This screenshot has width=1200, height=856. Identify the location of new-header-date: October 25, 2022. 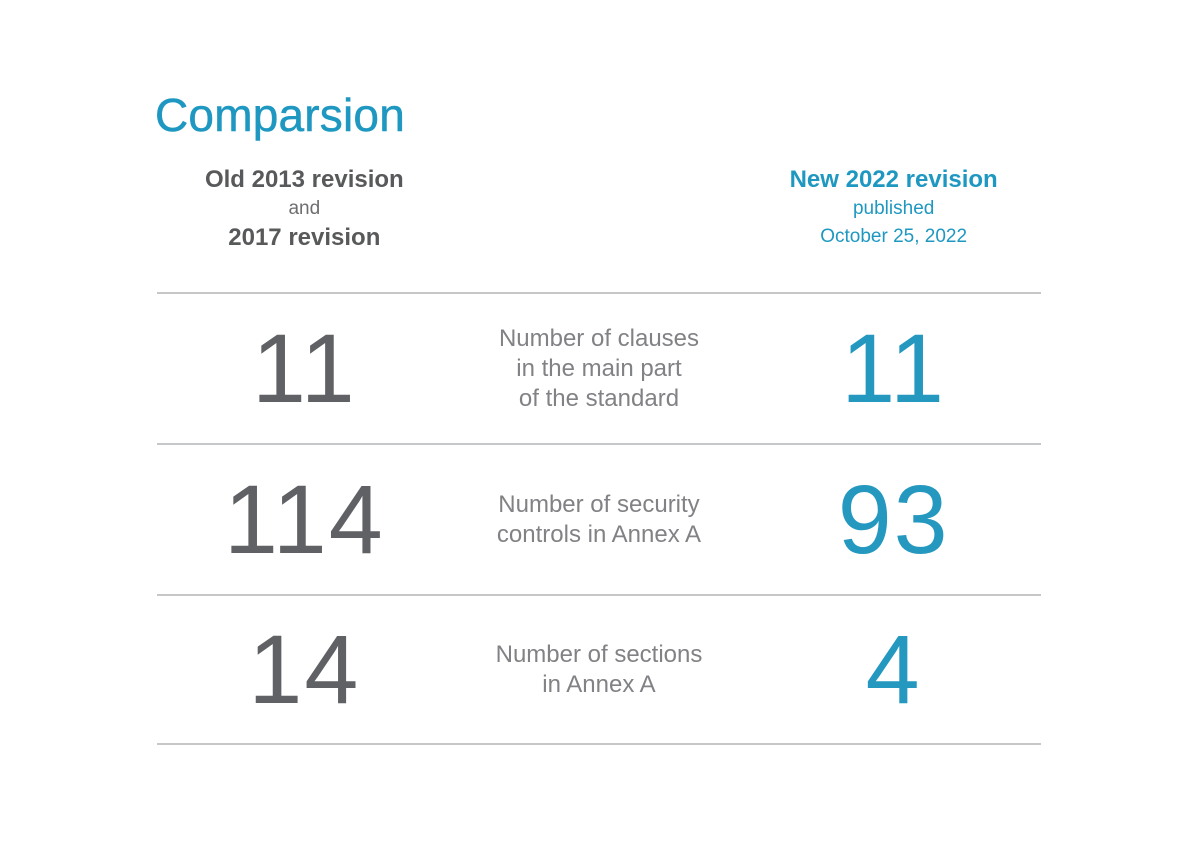
(894, 236).